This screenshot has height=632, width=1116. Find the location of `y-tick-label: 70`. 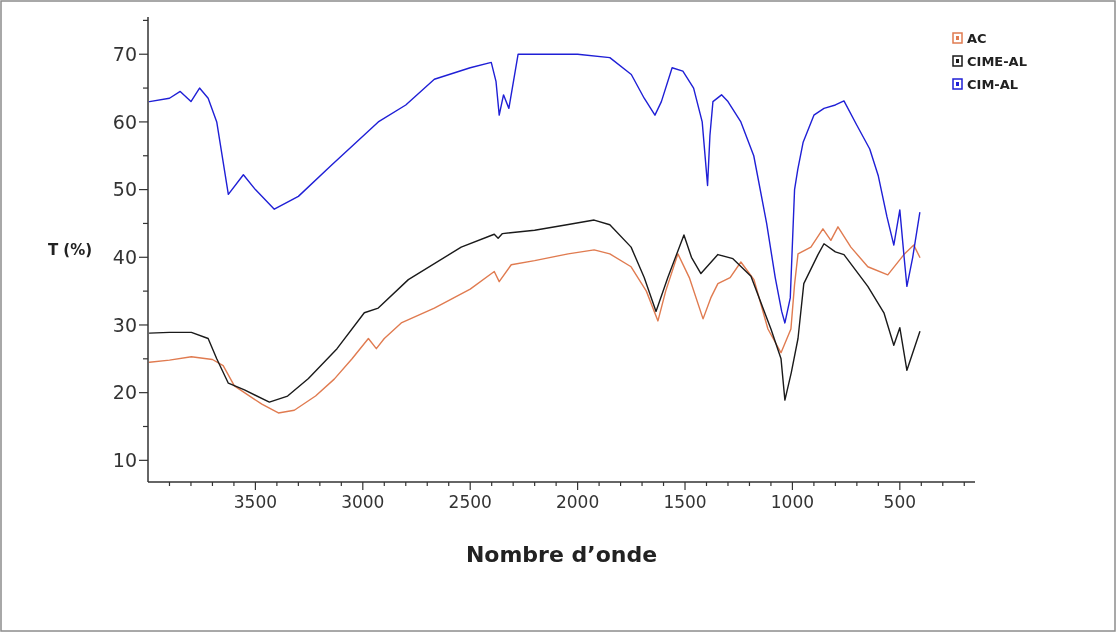

y-tick-label: 70 is located at coordinates (124, 53).